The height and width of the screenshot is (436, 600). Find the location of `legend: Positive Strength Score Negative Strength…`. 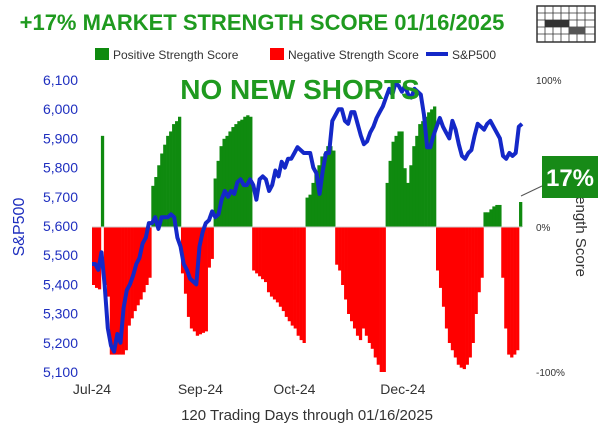

legend: Positive Strength Score Negative Strength… is located at coordinates (295, 55).